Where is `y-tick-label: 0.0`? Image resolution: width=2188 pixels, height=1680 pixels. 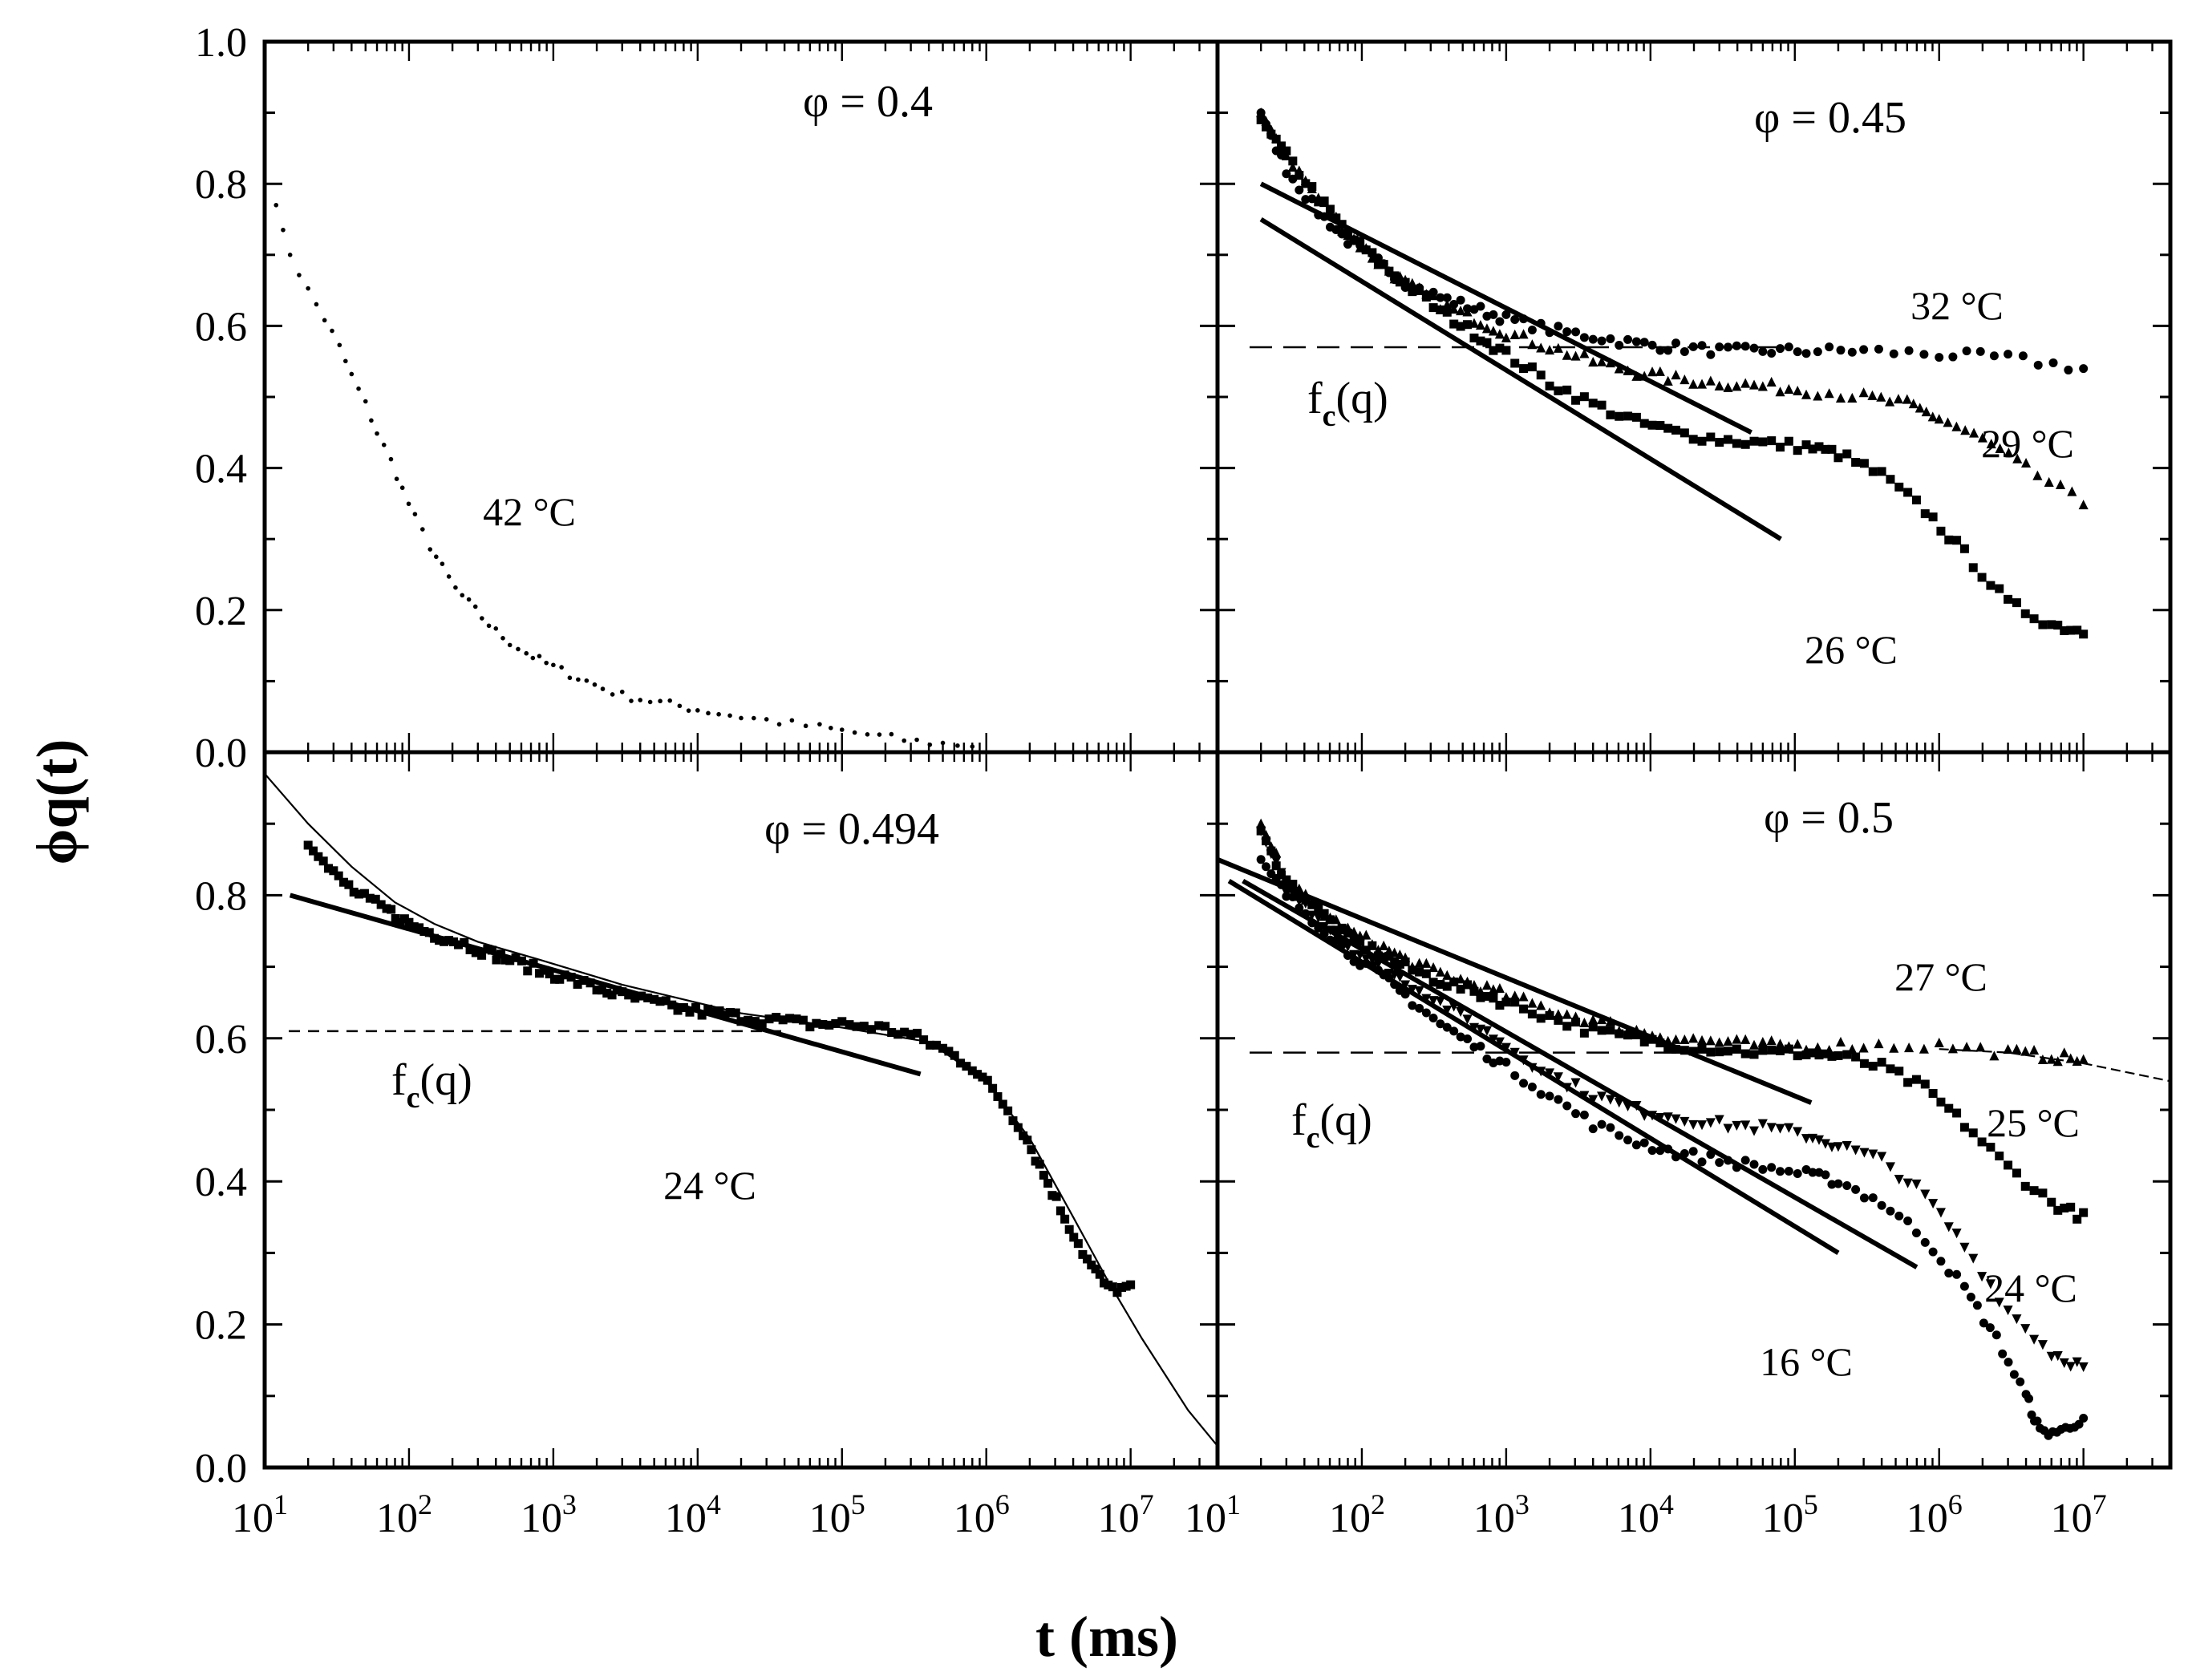 y-tick-label: 0.0 is located at coordinates (221, 753).